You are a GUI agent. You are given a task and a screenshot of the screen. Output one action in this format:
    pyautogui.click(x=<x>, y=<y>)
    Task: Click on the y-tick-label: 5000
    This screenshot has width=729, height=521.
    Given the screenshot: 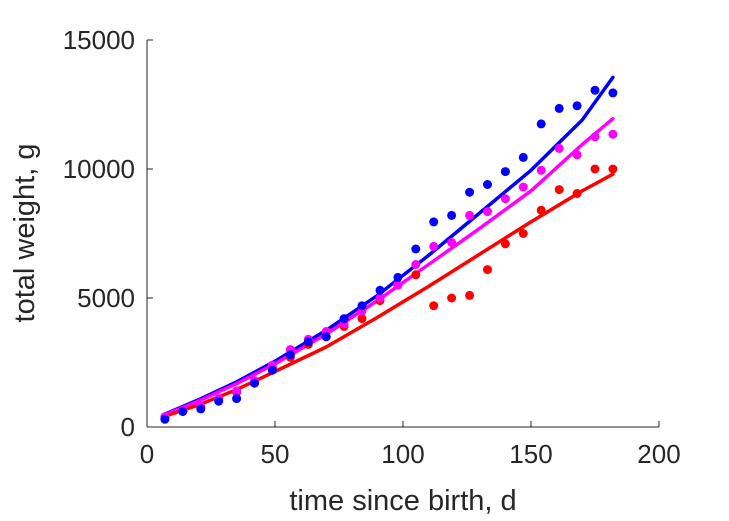 What is the action you would take?
    pyautogui.click(x=106, y=298)
    